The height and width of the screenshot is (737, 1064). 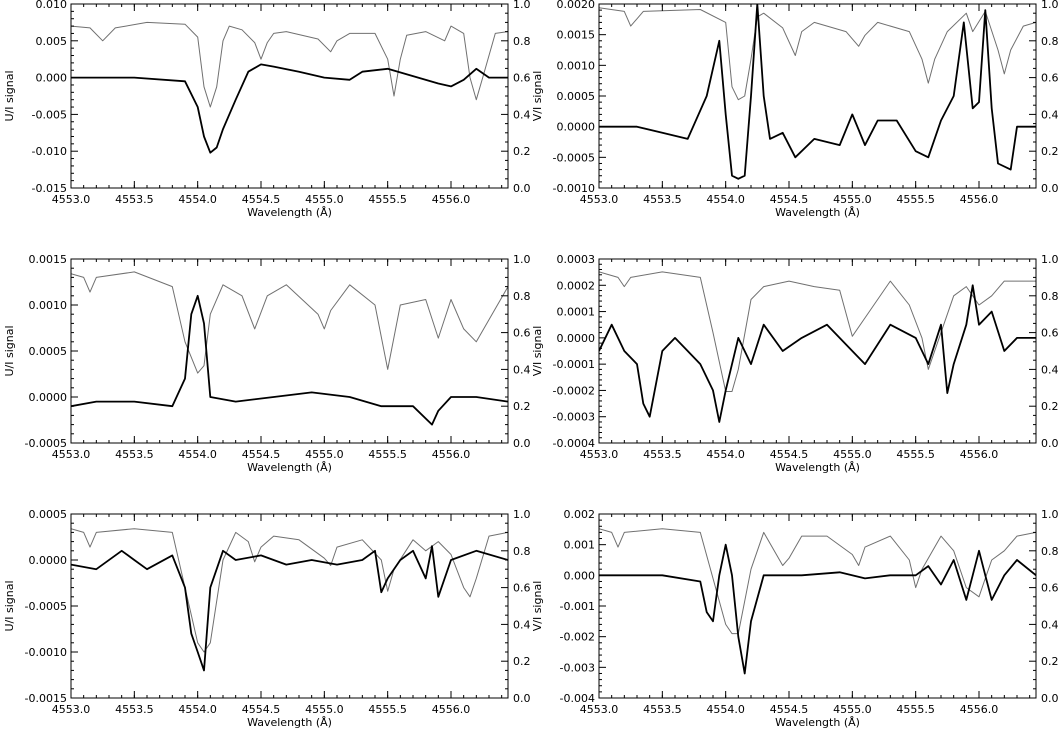 I want to click on y-tick-label: -0.0001, so click(x=574, y=364).